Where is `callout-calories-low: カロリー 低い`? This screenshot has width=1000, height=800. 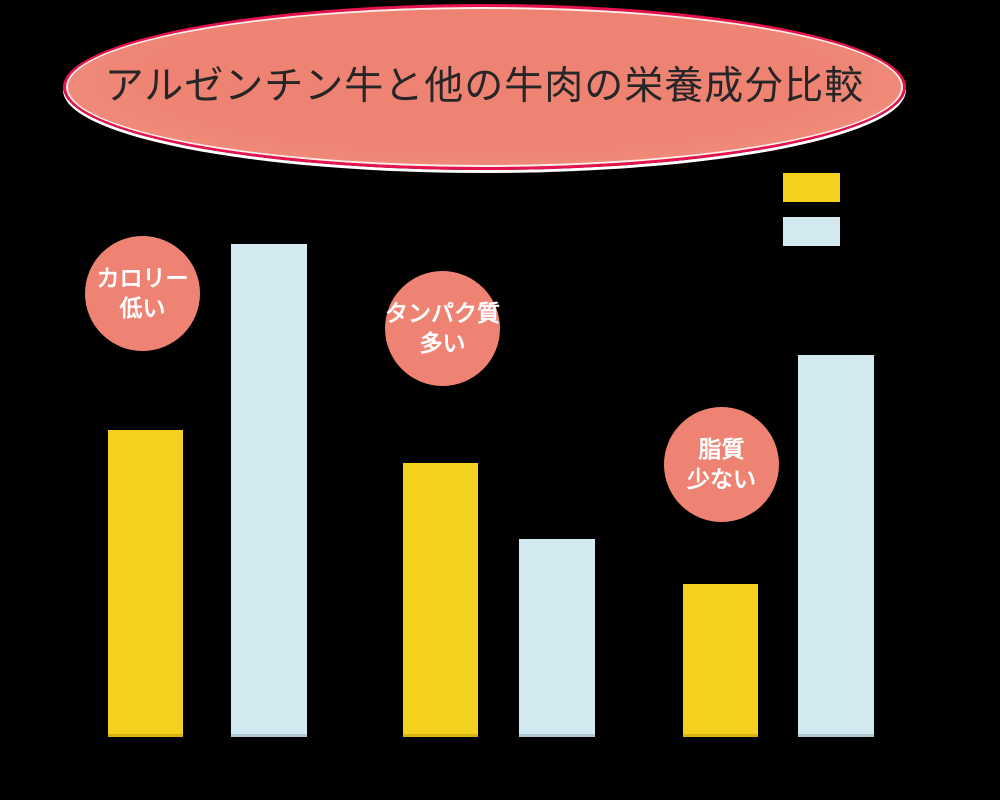 callout-calories-low: カロリー 低い is located at coordinates (142, 293).